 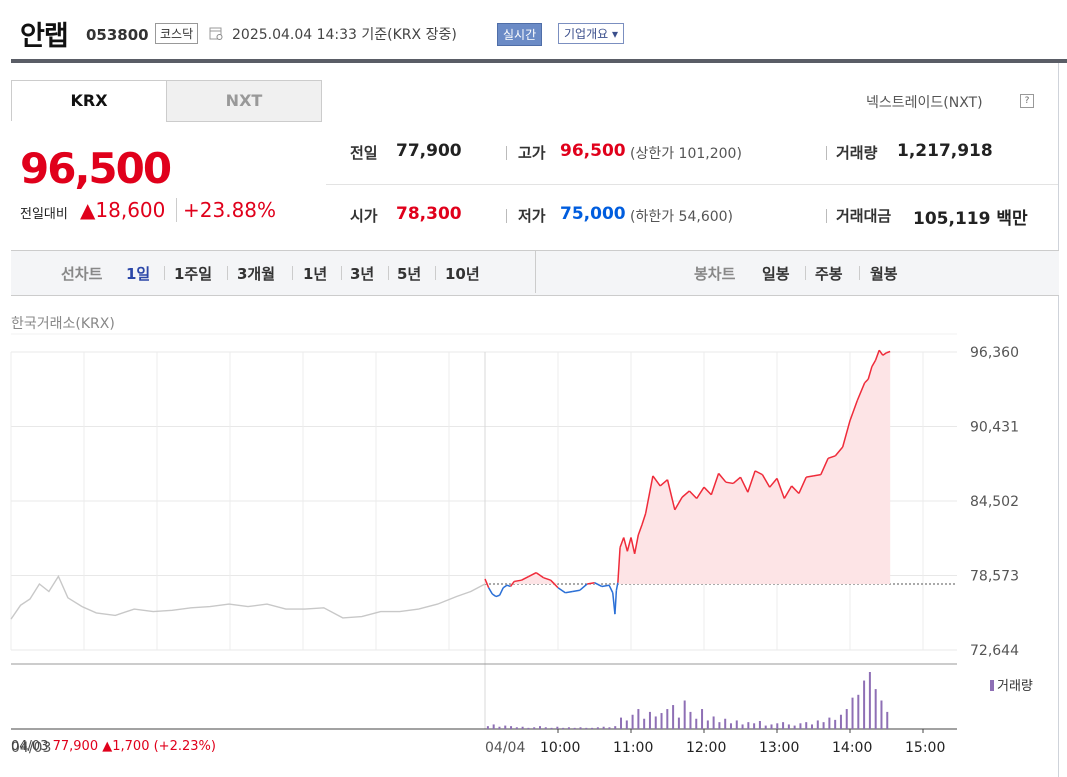 I want to click on stock-code: 053800, so click(x=117, y=35).